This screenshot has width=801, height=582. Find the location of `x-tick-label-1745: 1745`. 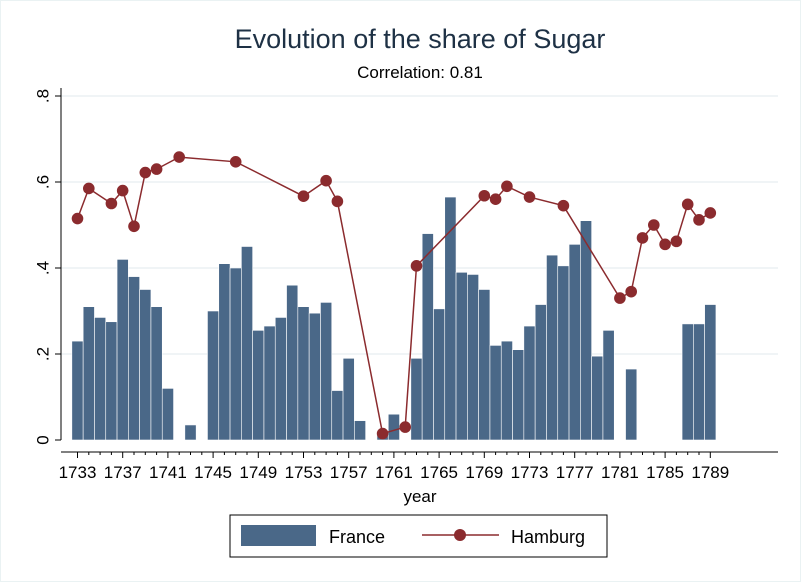

x-tick-label-1745: 1745 is located at coordinates (213, 472).